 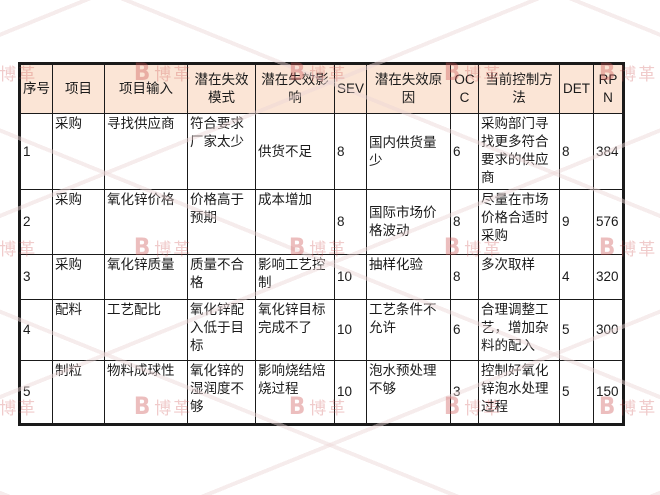 What do you see at coordinates (78, 330) in the screenshot?
I see `cell-item: 配料` at bounding box center [78, 330].